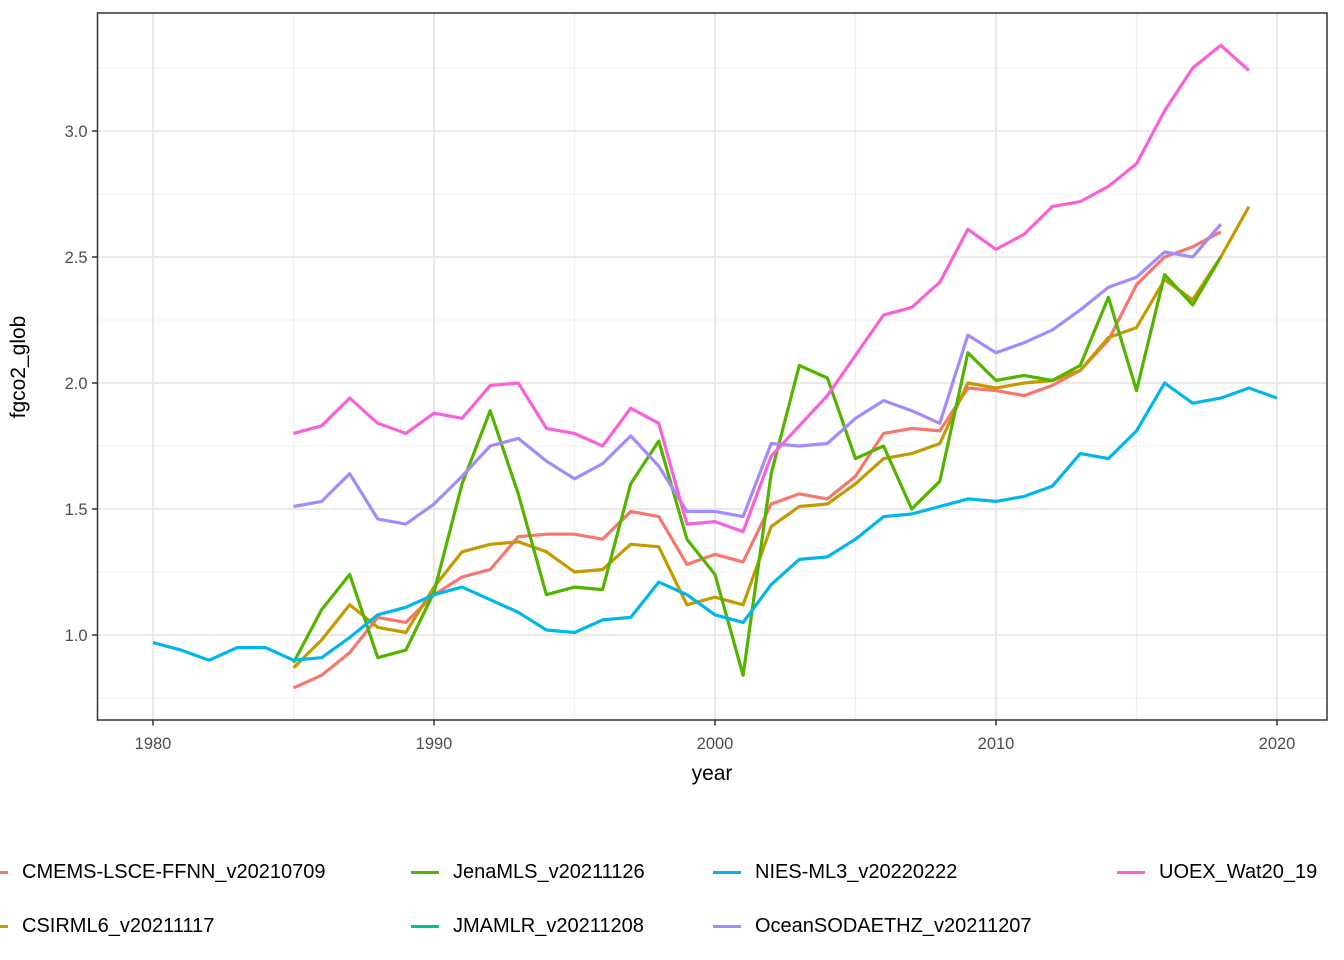 The image size is (1344, 960). What do you see at coordinates (76, 510) in the screenshot?
I see `y-tick-label: 1.5` at bounding box center [76, 510].